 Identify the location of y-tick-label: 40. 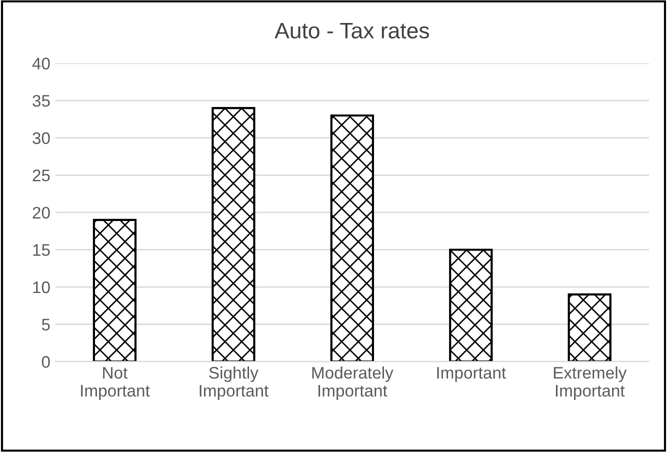
(41, 64).